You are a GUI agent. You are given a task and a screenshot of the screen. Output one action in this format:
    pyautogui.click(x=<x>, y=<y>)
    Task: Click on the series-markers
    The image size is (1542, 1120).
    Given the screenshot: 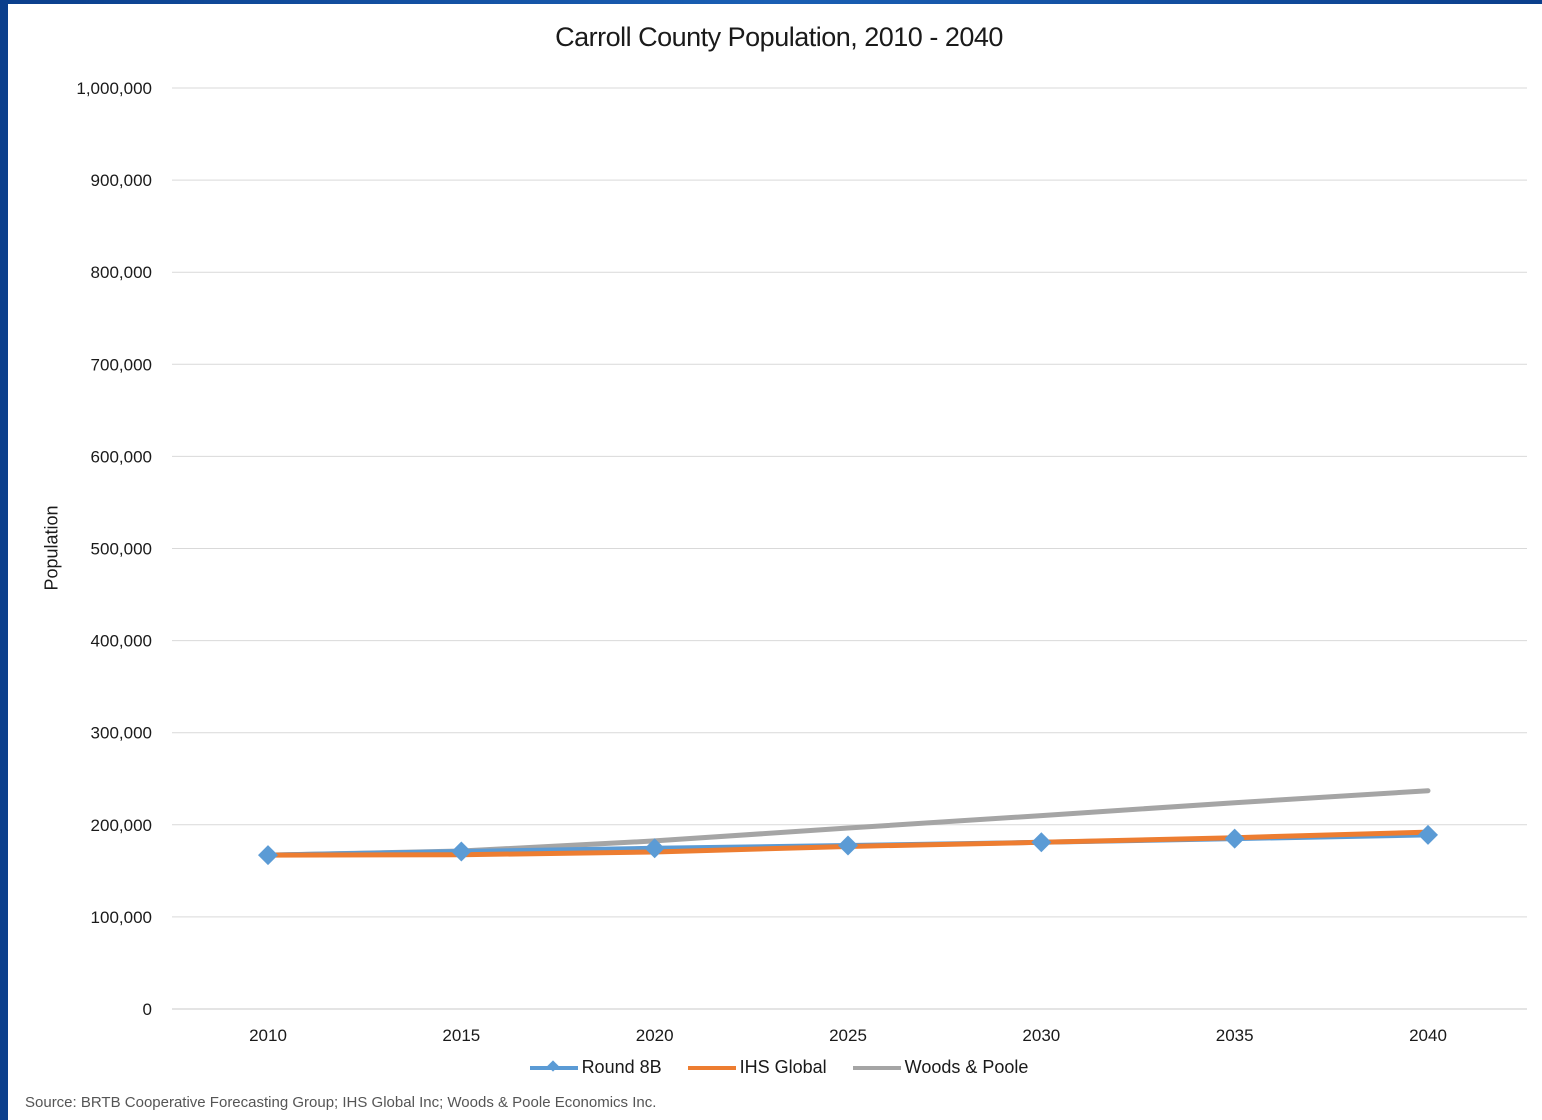 What is the action you would take?
    pyautogui.click(x=848, y=845)
    